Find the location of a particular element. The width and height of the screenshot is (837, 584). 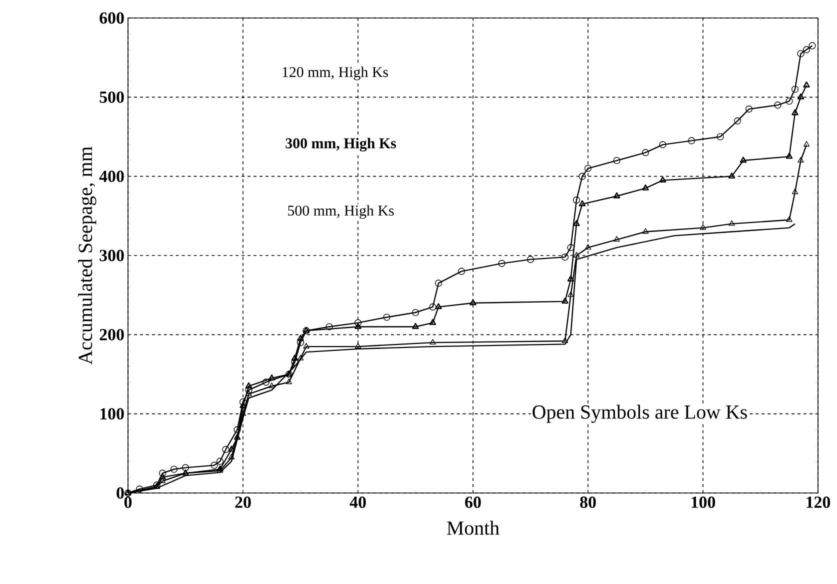

y-tick-label: 600 is located at coordinates (112, 18).